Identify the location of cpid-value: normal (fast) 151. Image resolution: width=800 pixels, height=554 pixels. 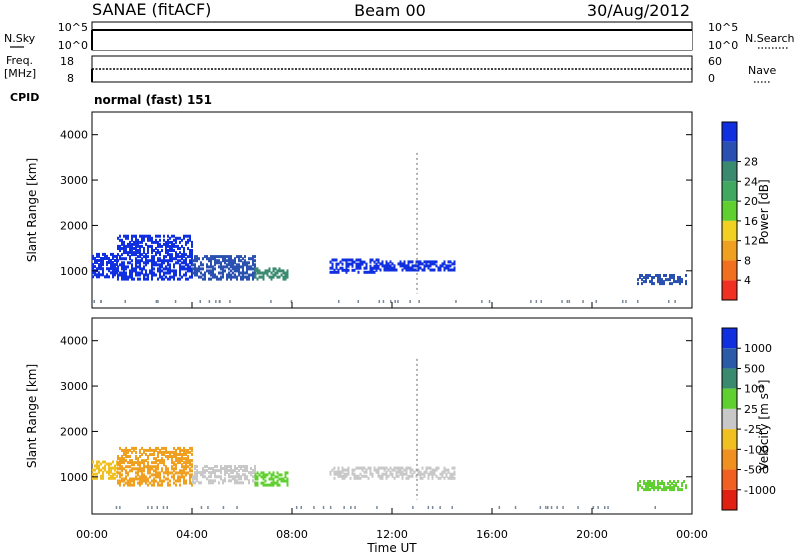
(153, 100).